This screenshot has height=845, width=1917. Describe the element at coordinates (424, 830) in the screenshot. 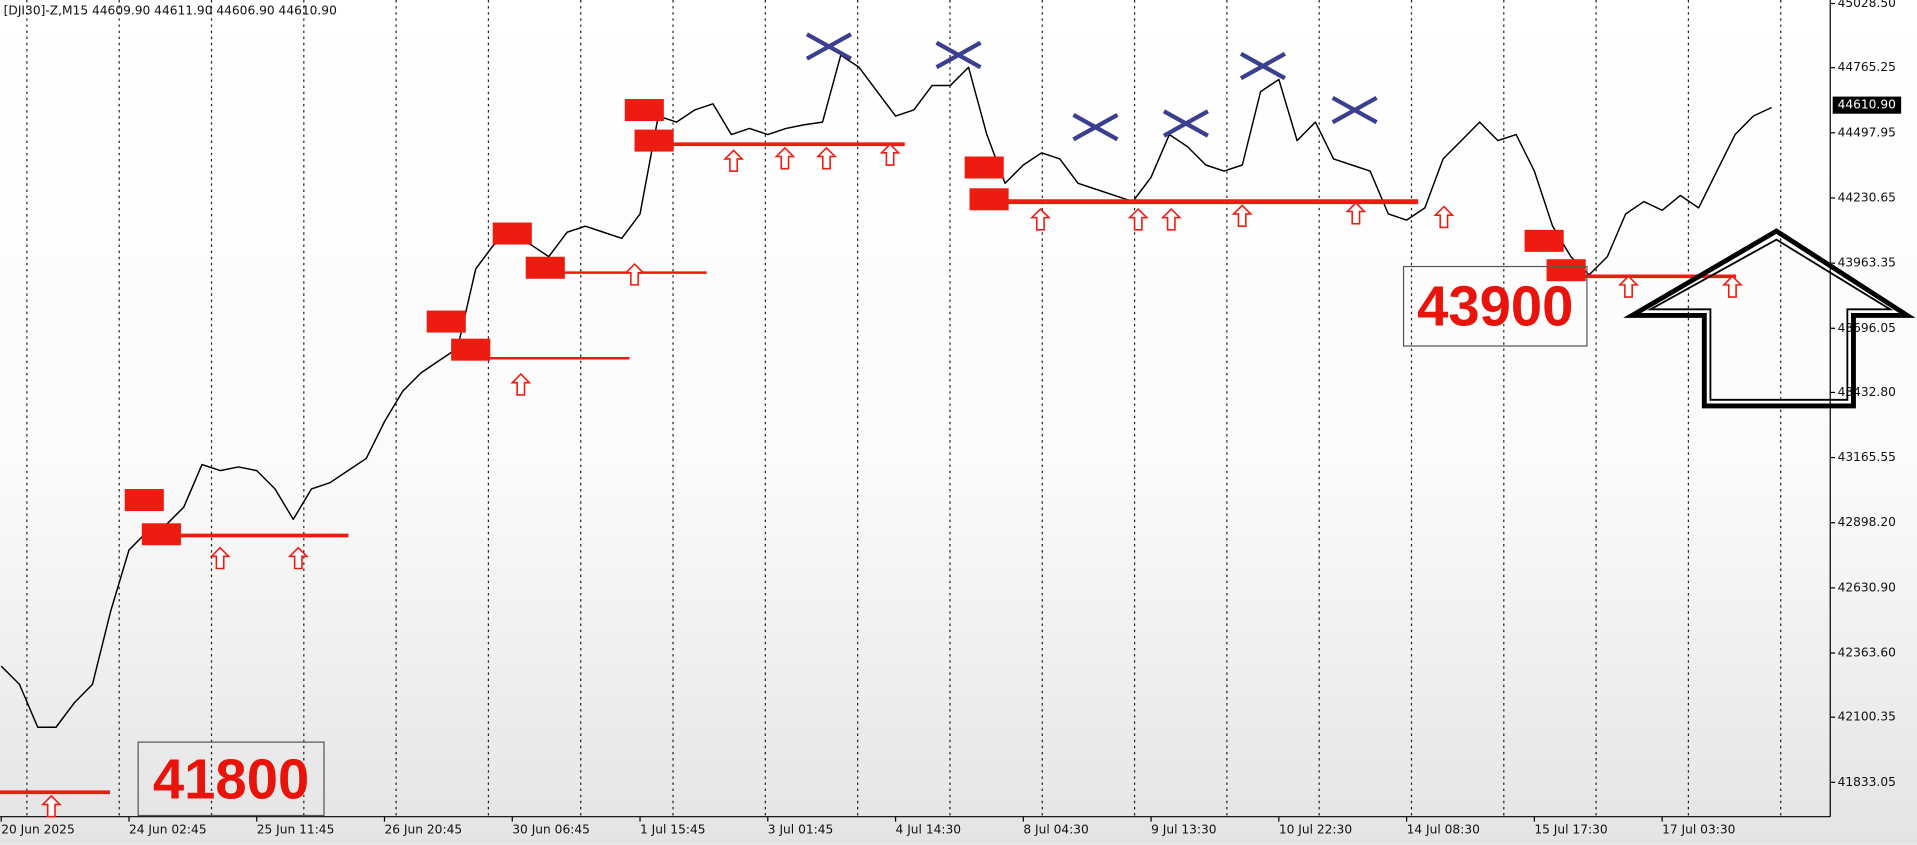

I see `x-tick-label: 26 Jun 20:45` at that location.